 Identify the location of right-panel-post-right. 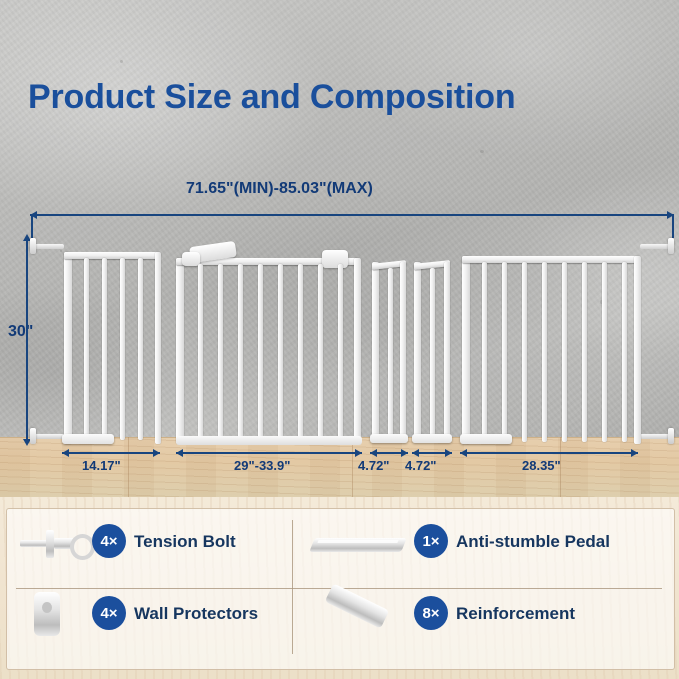
(637, 350).